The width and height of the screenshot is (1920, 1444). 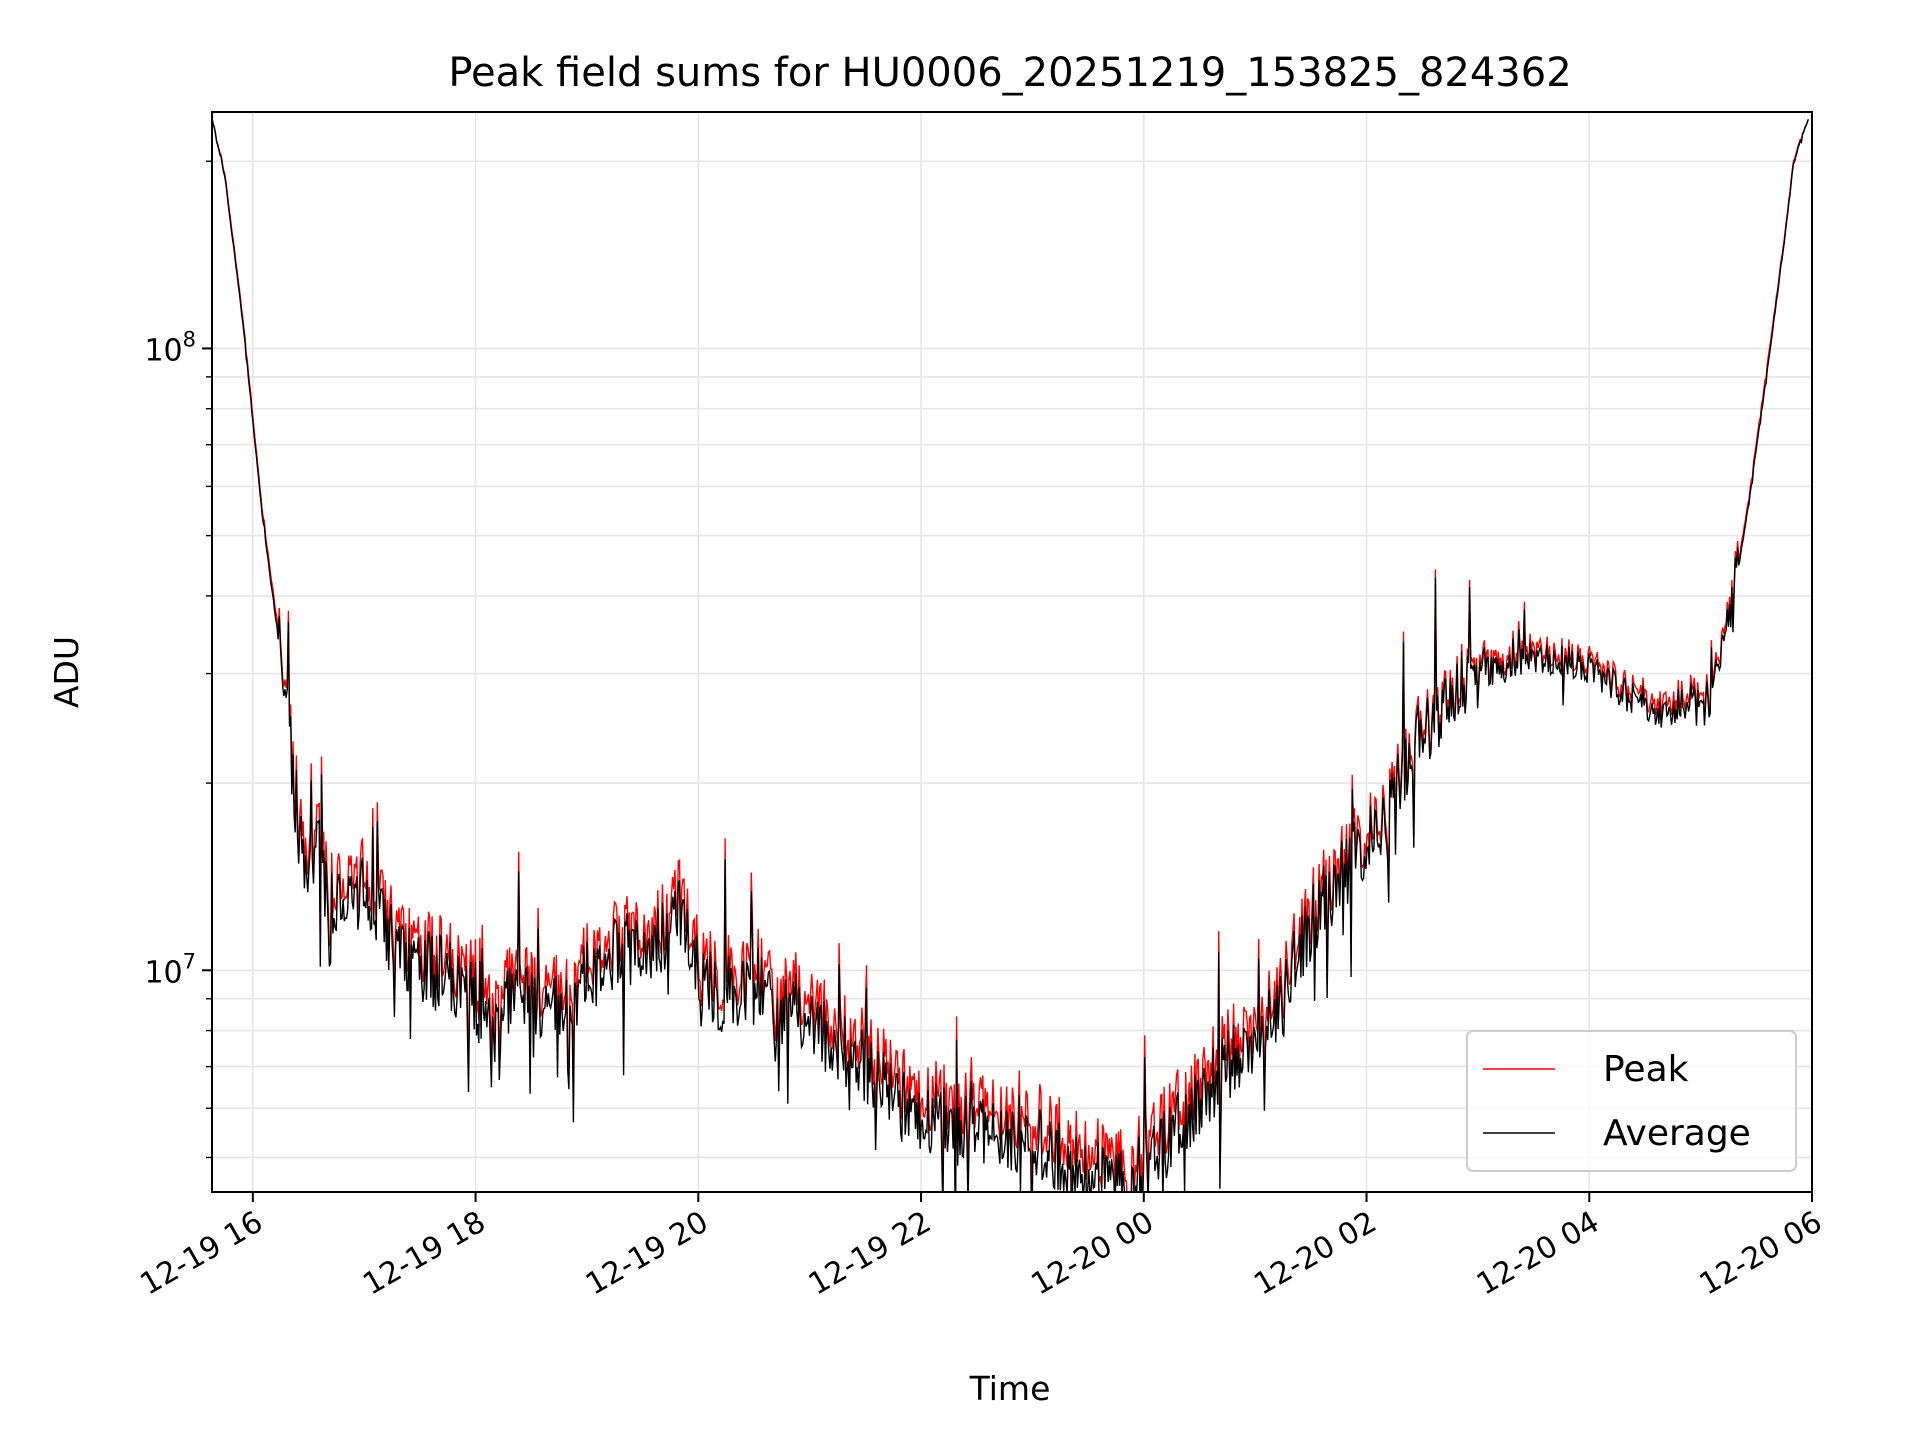 I want to click on legend-box, so click(x=1631, y=1101).